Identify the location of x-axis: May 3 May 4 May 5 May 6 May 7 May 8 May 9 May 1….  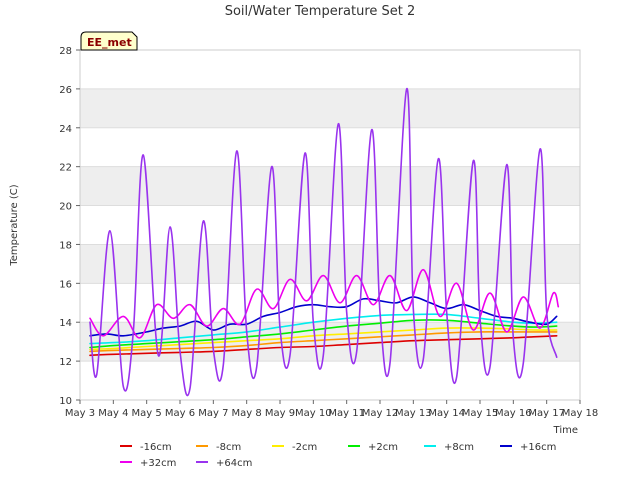
(331, 409).